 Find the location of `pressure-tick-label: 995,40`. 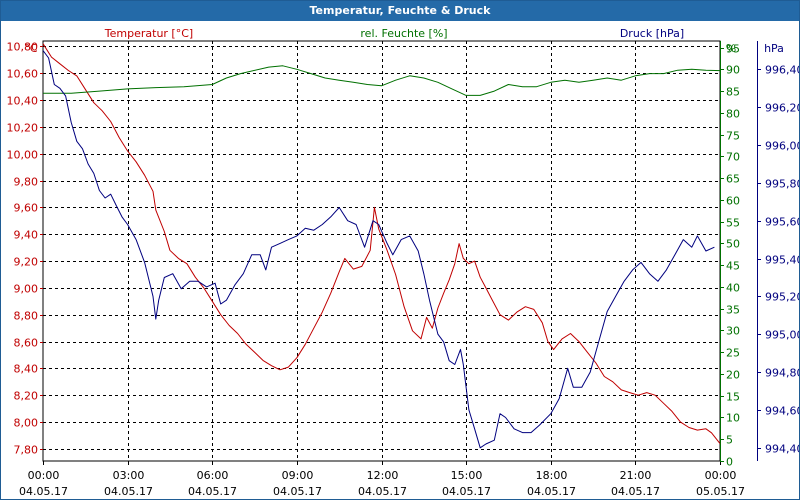

pressure-tick-label: 995,40 is located at coordinates (782, 260).